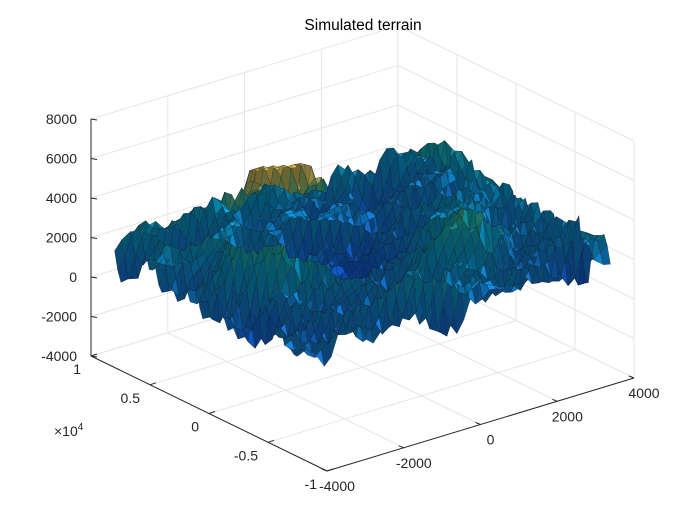 Image resolution: width=700 pixels, height=525 pixels. What do you see at coordinates (414, 463) in the screenshot?
I see `x-tick-label: -2000` at bounding box center [414, 463].